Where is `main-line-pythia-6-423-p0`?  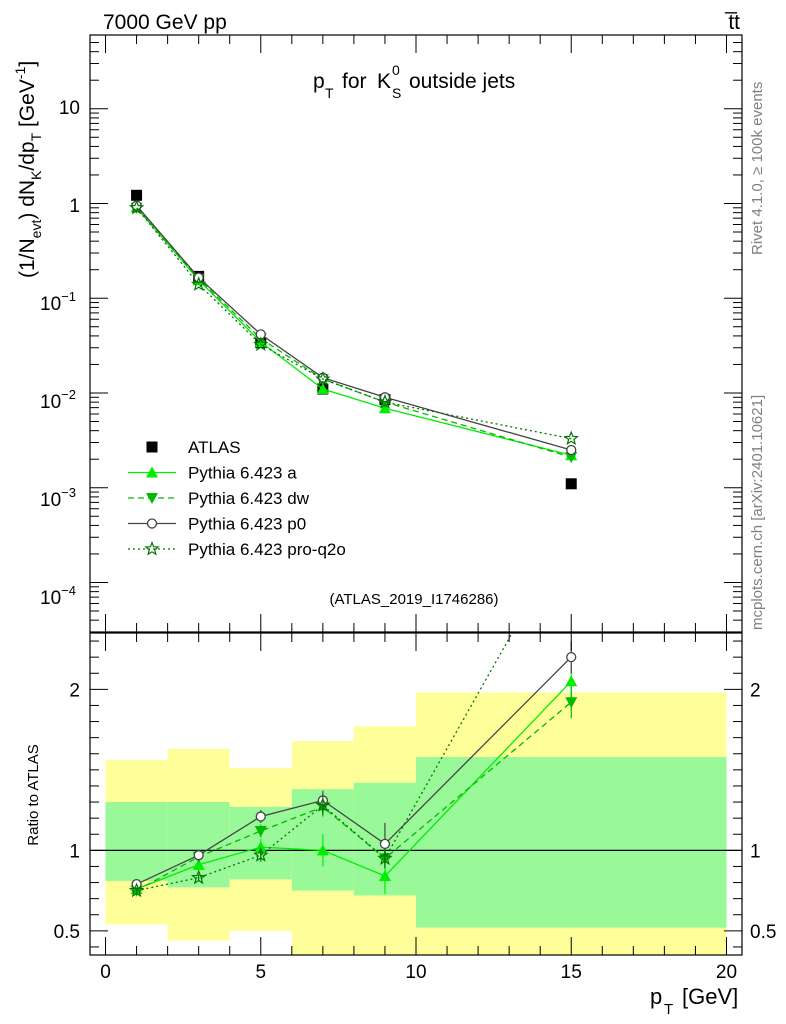 main-line-pythia-6-423-p0 is located at coordinates (354, 328).